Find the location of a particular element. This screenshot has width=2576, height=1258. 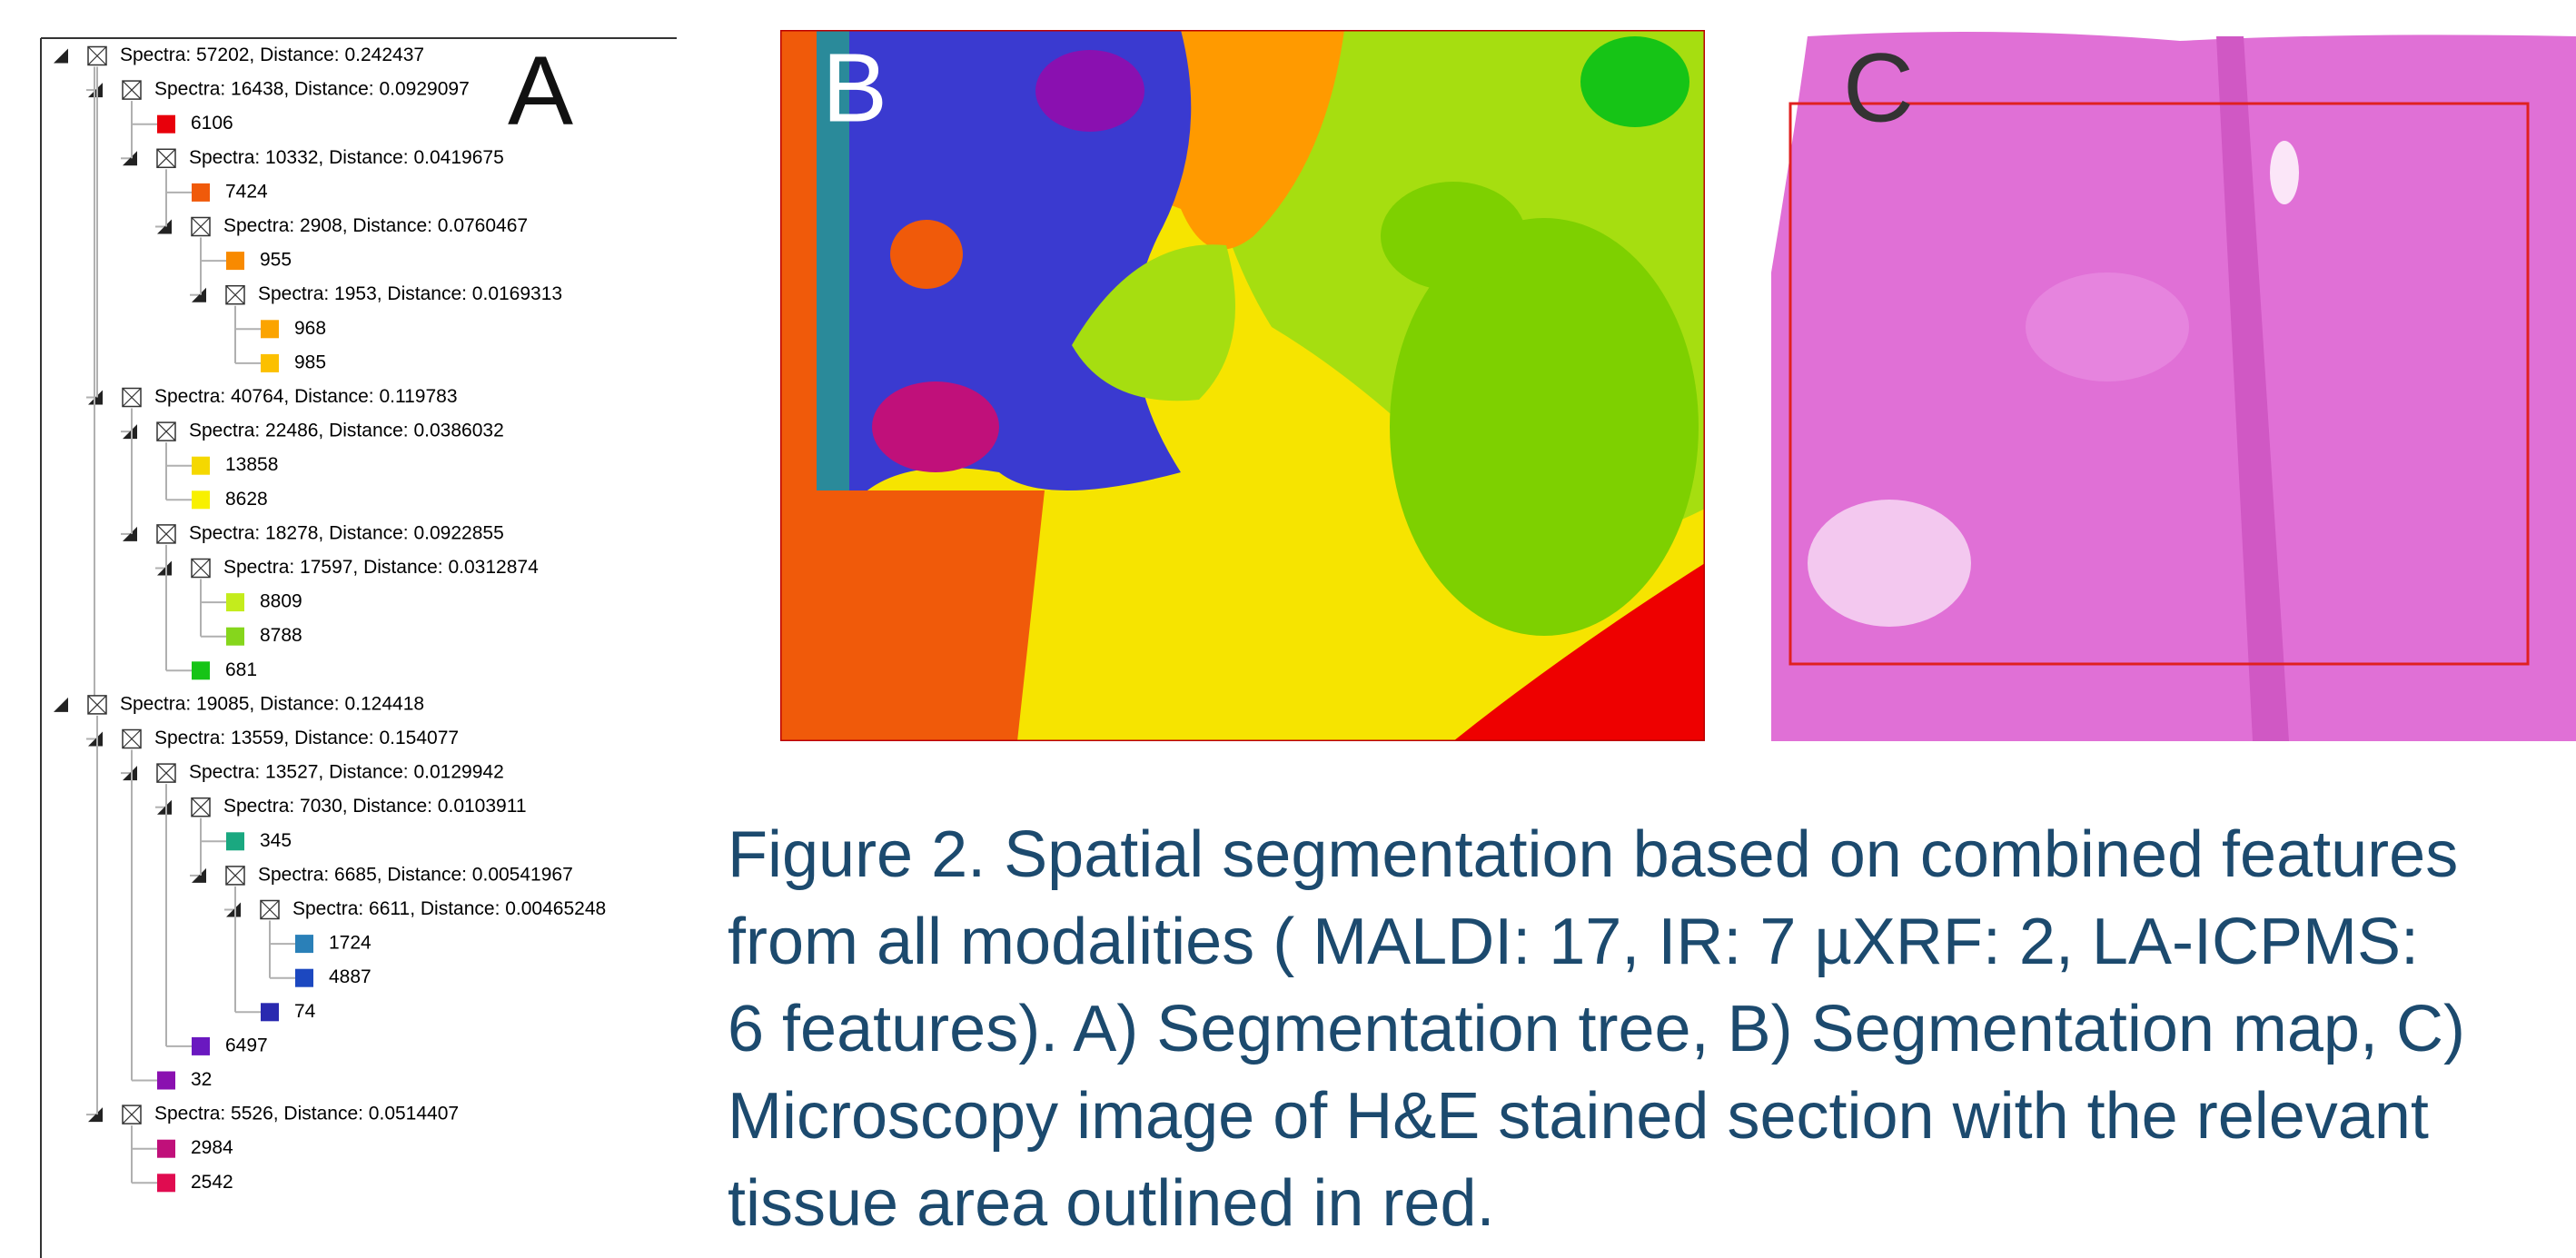

leaf-label: 7424 is located at coordinates (246, 191).